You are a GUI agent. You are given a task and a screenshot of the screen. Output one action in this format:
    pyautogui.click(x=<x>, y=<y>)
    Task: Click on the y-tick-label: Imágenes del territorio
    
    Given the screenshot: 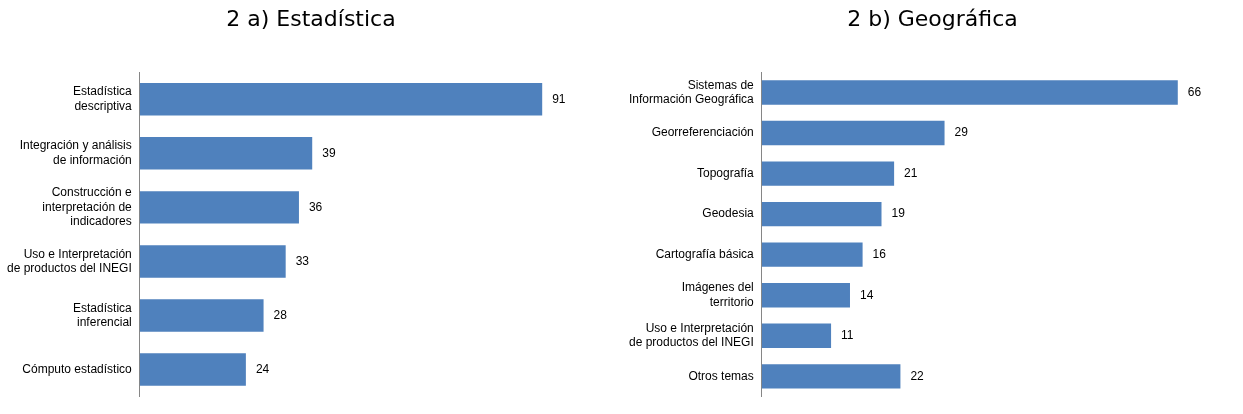 What is the action you would take?
    pyautogui.click(x=718, y=294)
    